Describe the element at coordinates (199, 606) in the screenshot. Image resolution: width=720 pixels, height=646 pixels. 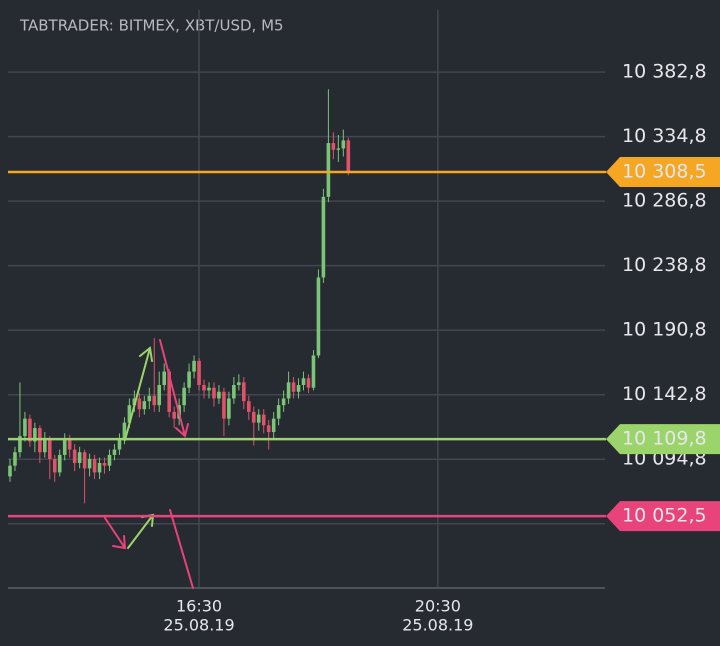
I see `x-tick-label: 16:30` at that location.